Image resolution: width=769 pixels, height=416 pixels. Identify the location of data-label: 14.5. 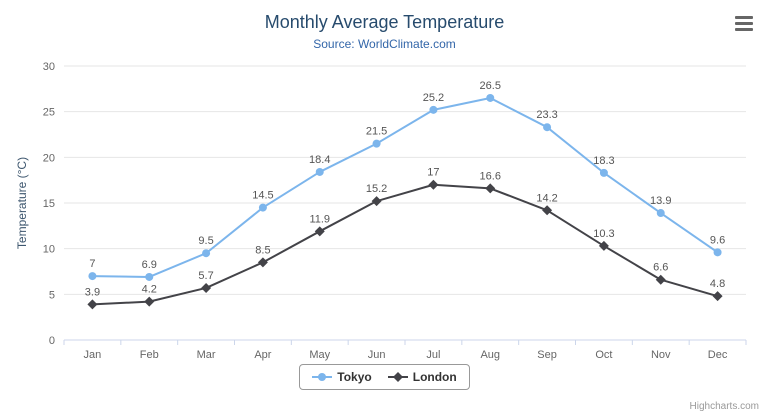
(262, 196).